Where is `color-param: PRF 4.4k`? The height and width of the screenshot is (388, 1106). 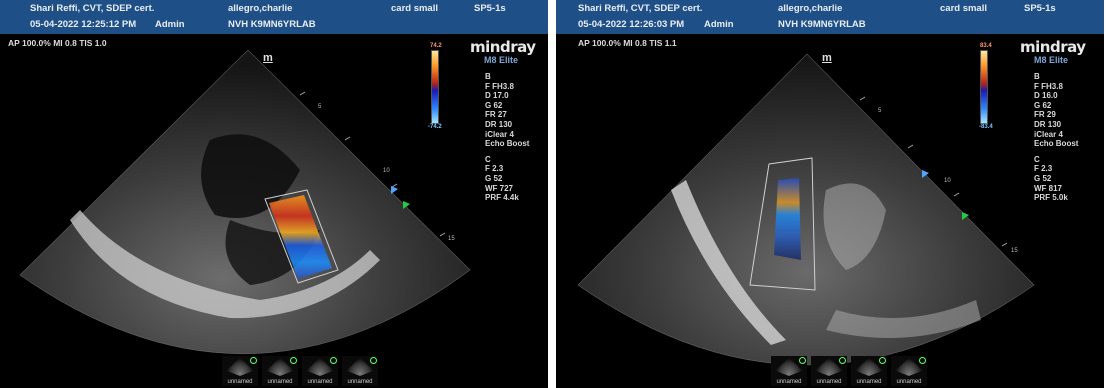
color-param: PRF 4.4k is located at coordinates (502, 198).